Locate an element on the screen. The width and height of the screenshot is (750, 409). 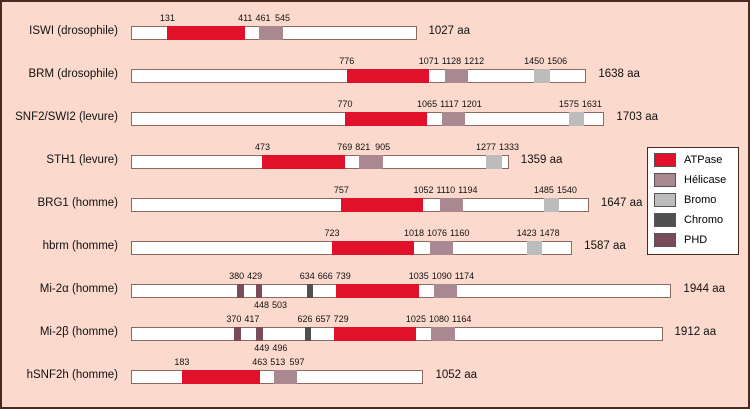
protein-name: SNF2/SWI2 (levure) is located at coordinates (66, 117).